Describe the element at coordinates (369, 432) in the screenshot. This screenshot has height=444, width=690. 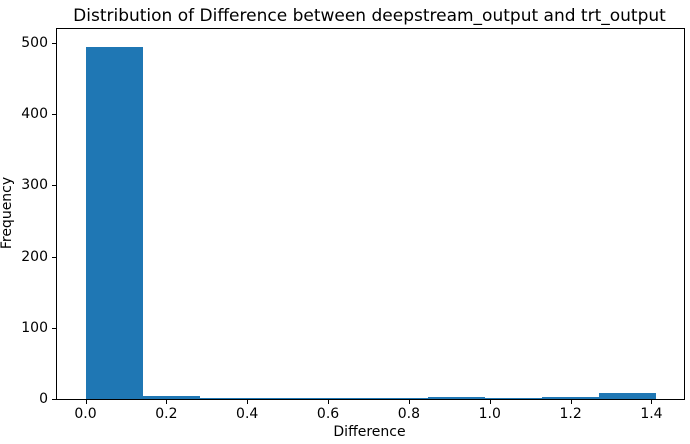
I see `x-axis-label: Difference` at that location.